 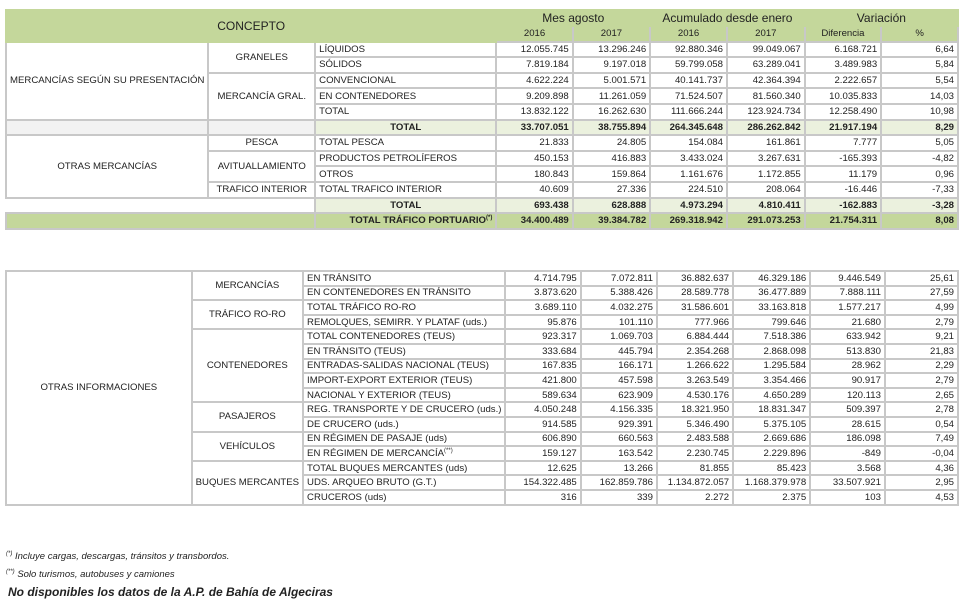 What do you see at coordinates (919, 143) in the screenshot?
I see `value-cell: 5,05` at bounding box center [919, 143].